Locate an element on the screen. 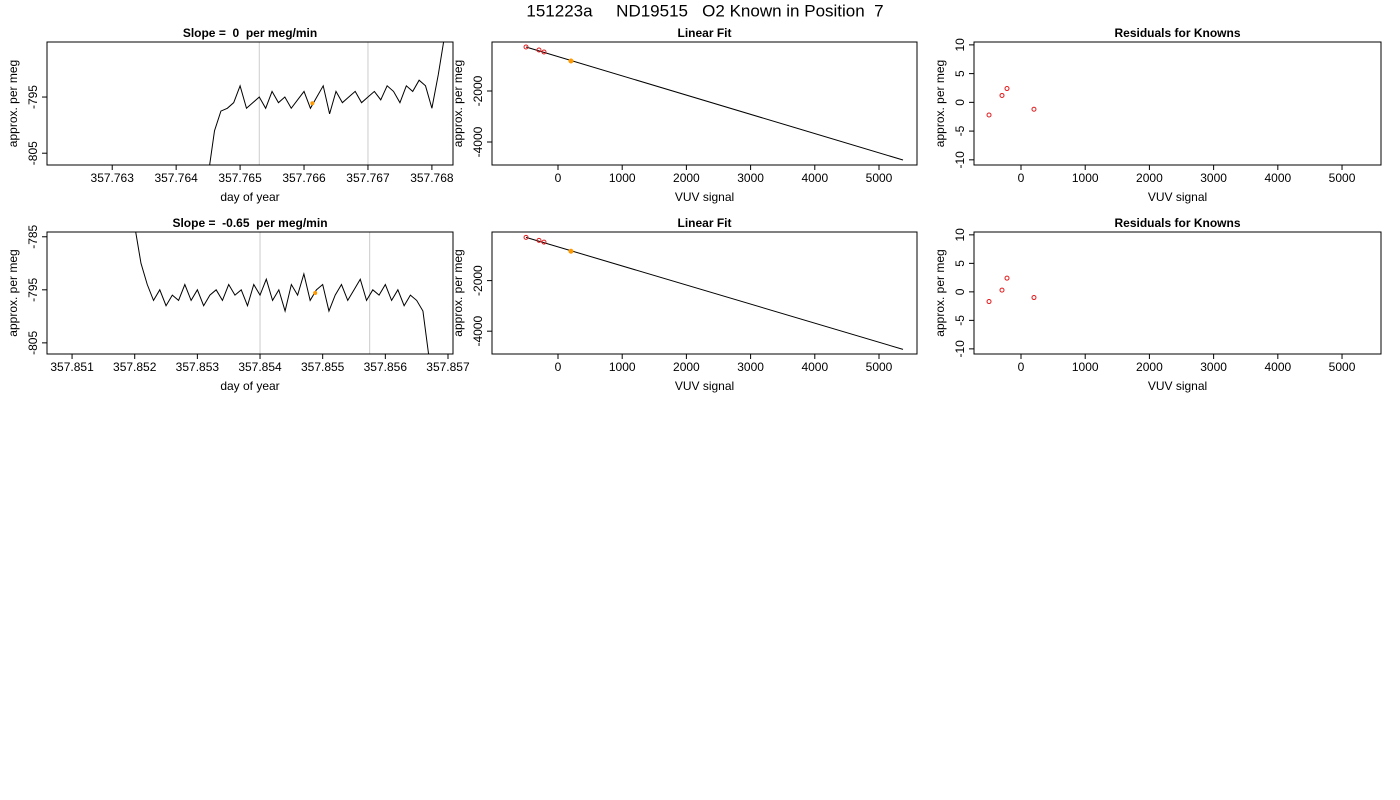  x-tick-label: 357.767 is located at coordinates (368, 178).